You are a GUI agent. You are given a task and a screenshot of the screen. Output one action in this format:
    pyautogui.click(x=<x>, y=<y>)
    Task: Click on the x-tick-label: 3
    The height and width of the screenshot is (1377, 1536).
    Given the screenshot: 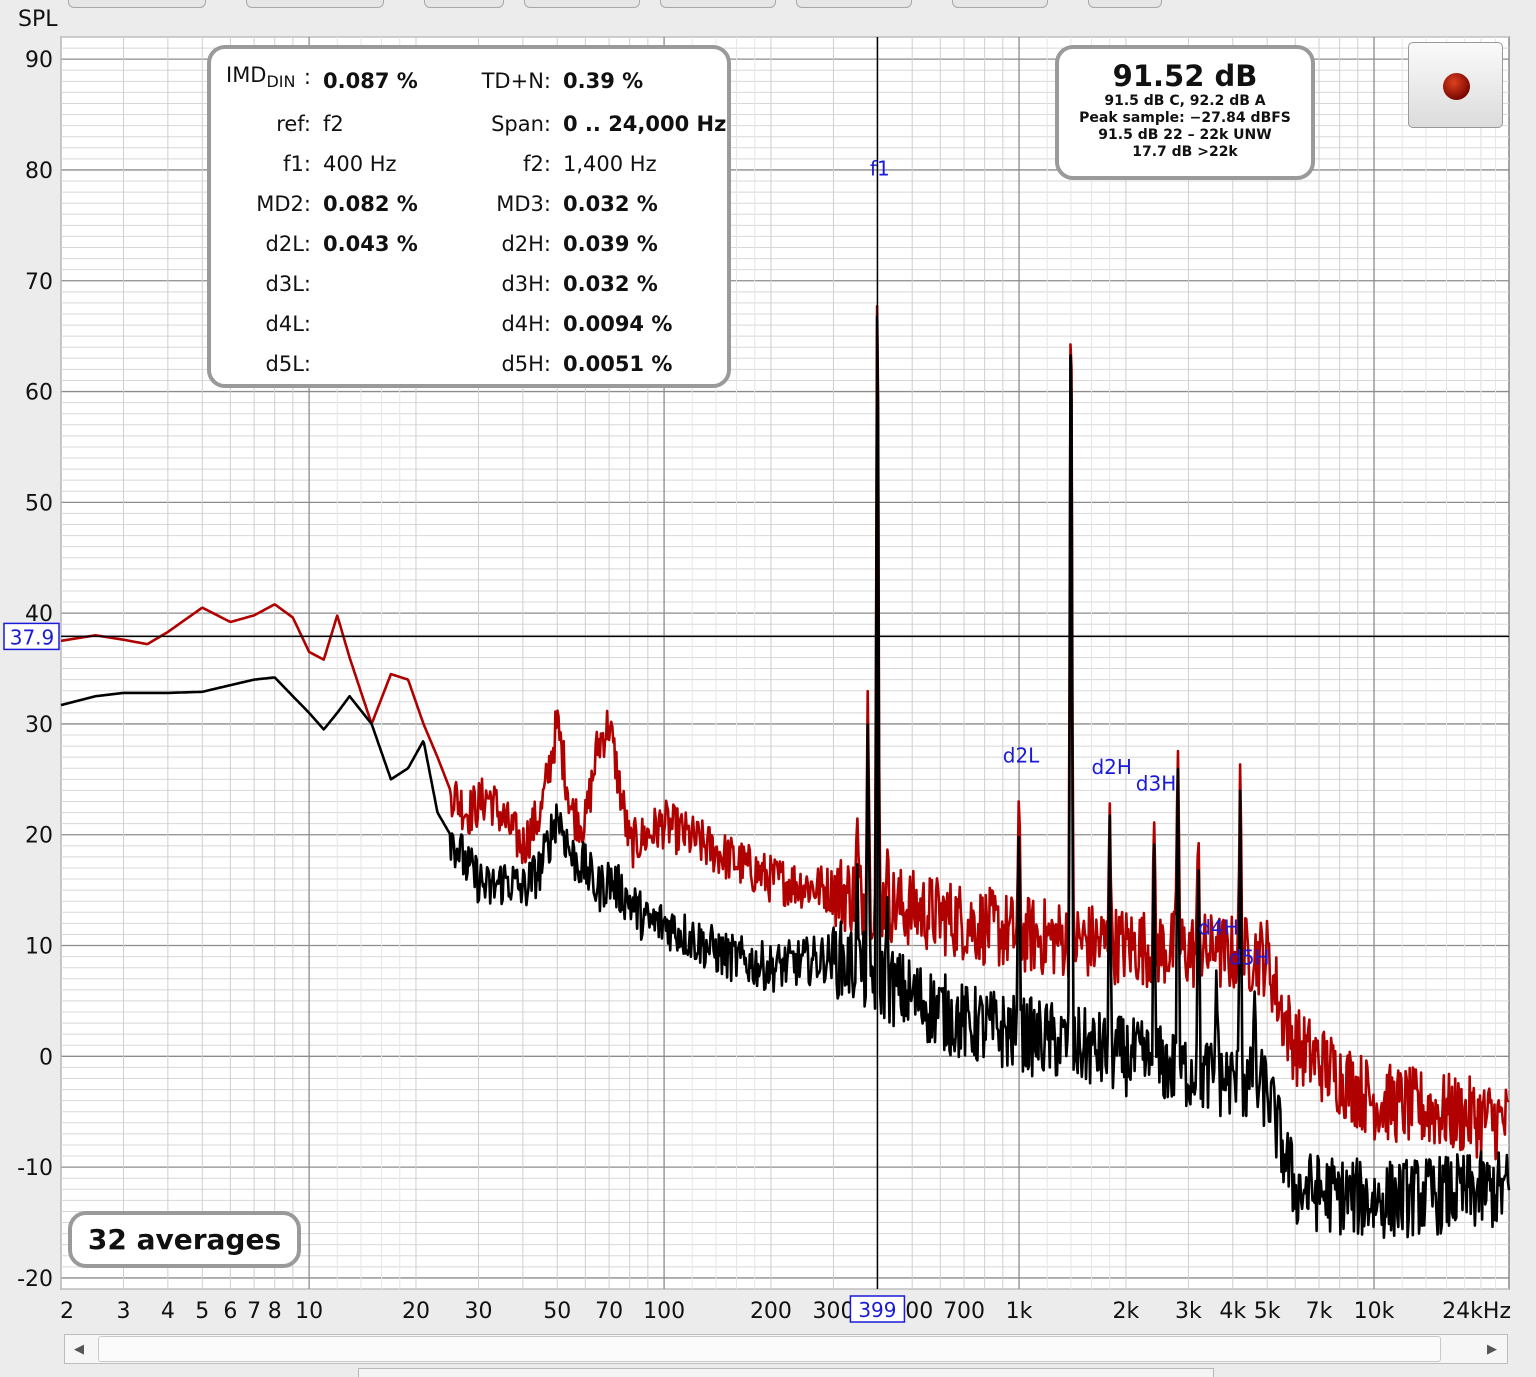 What is the action you would take?
    pyautogui.click(x=124, y=1311)
    